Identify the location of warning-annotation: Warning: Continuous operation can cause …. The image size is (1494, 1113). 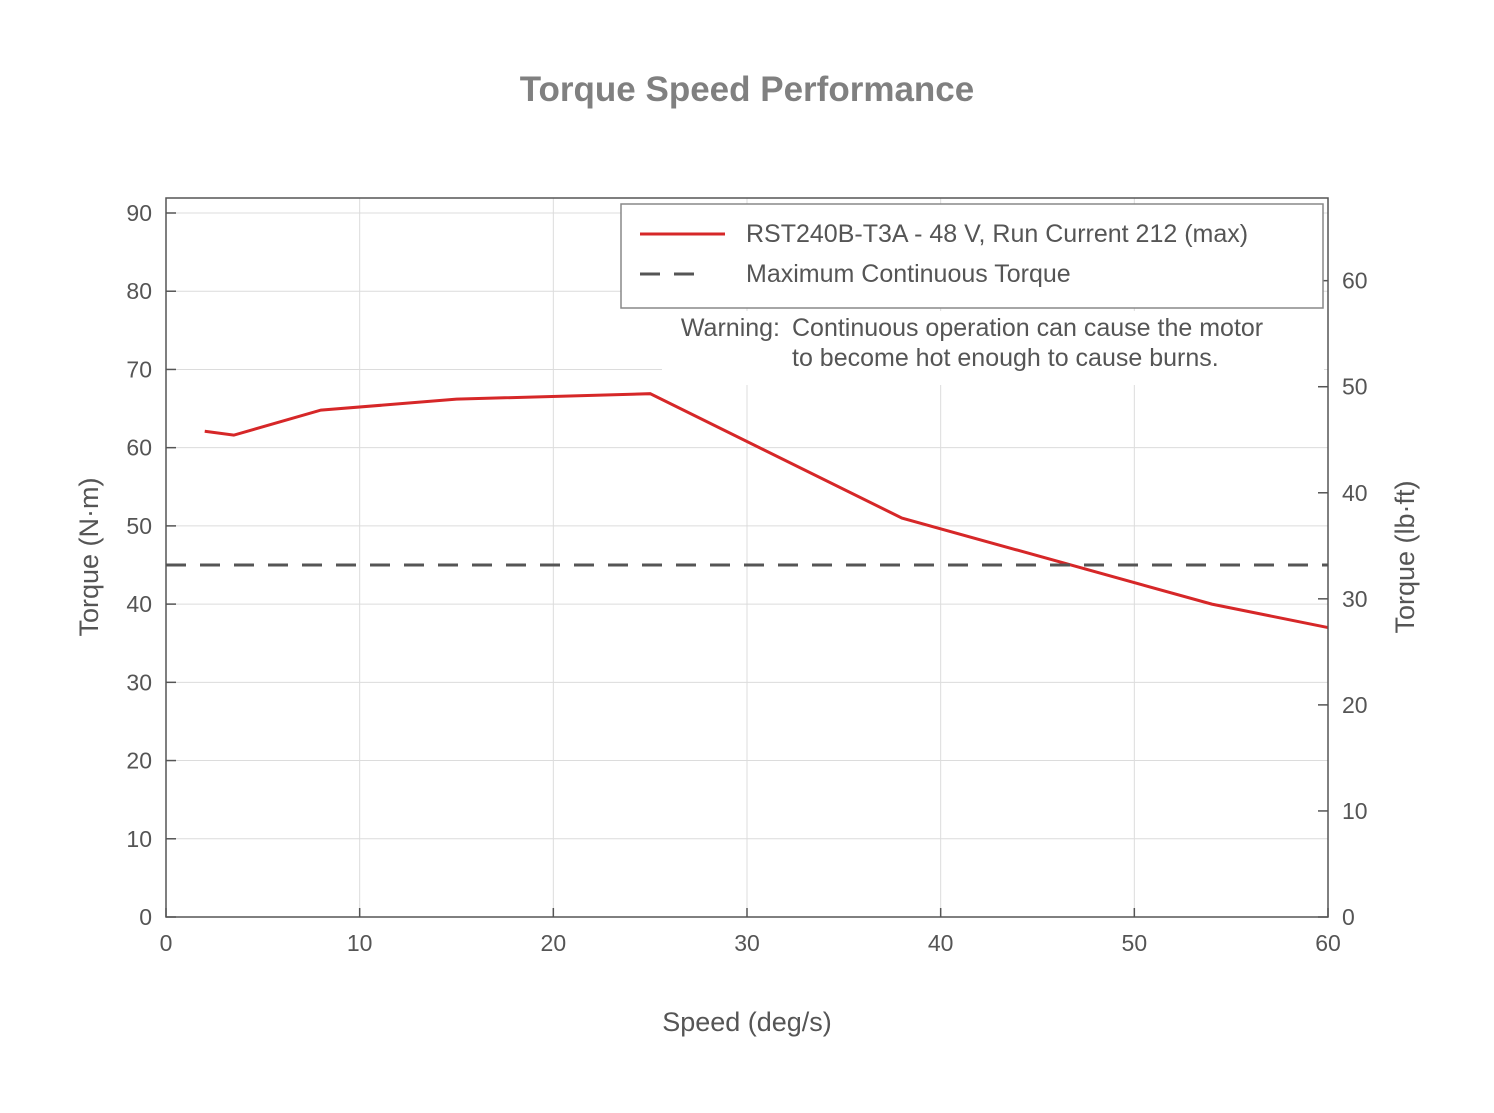
(993, 348).